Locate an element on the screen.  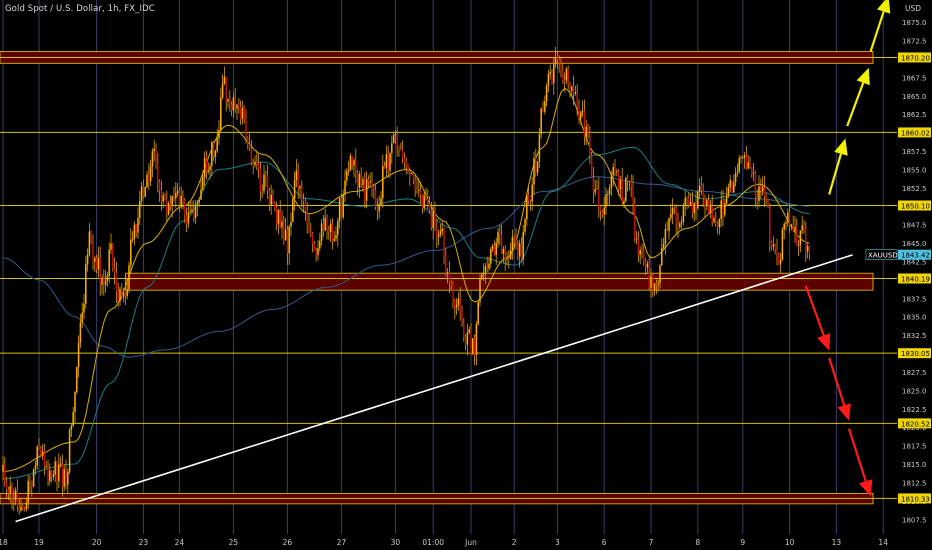
y-tick-label: 1845.0 is located at coordinates (914, 244).